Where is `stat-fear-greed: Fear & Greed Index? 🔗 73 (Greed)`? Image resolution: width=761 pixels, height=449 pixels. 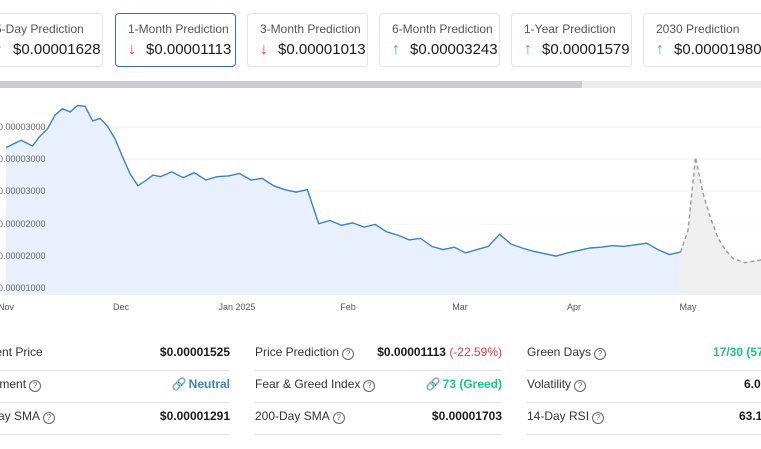 stat-fear-greed: Fear & Greed Index? 🔗 73 (Greed) is located at coordinates (378, 387).